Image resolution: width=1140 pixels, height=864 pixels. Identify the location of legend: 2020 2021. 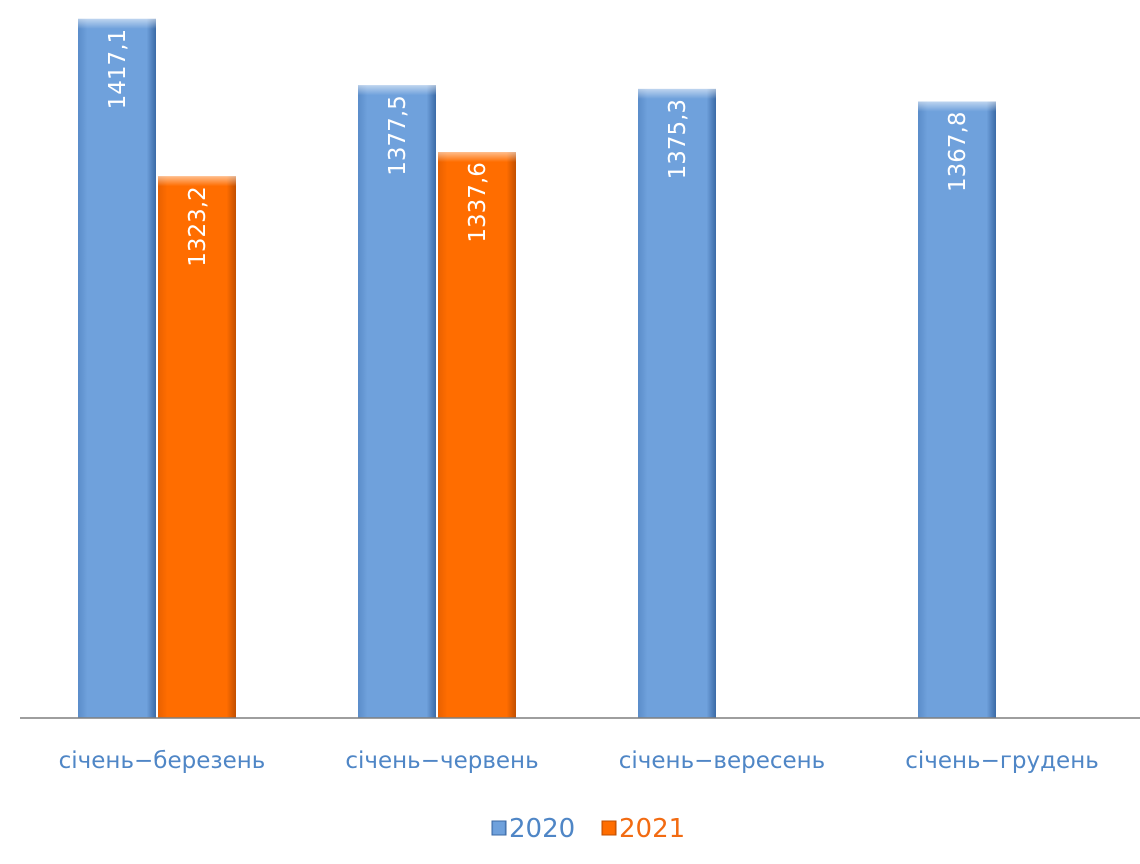
(588, 829).